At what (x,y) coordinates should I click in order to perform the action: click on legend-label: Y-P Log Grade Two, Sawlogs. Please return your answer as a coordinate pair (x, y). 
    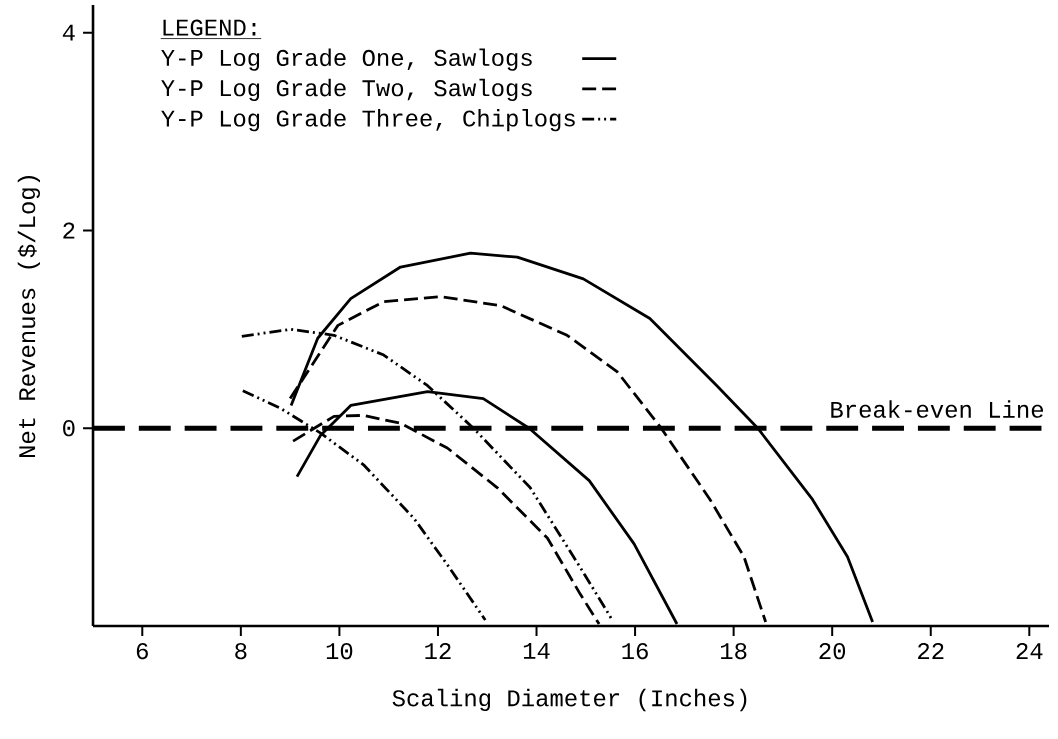
    Looking at the image, I should click on (346, 90).